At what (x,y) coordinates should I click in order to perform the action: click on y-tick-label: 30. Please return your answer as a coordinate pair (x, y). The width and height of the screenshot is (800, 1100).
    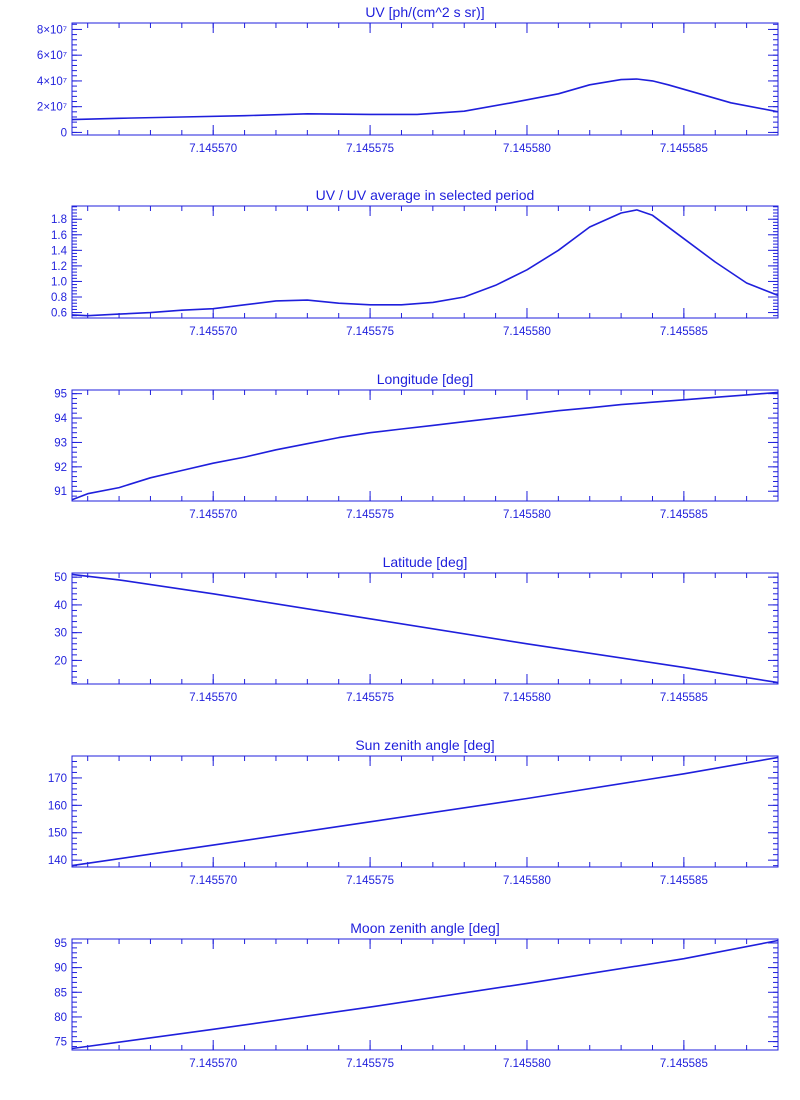
    Looking at the image, I should click on (60, 634).